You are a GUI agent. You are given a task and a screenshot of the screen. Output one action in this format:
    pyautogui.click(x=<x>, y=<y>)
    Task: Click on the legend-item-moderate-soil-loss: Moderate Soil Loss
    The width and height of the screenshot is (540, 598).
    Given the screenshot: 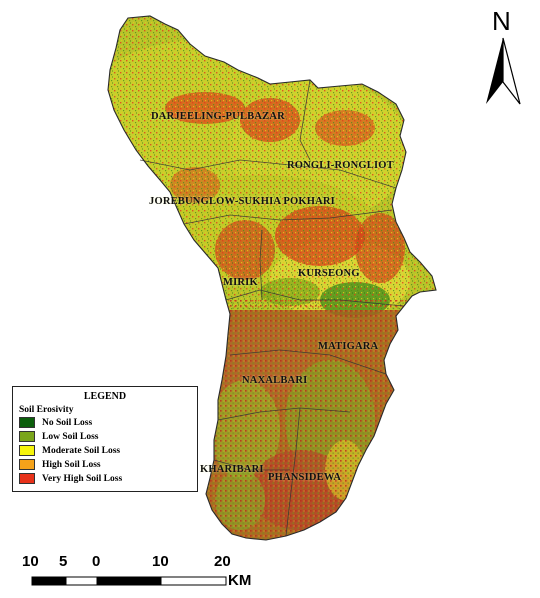 What is the action you would take?
    pyautogui.click(x=69, y=450)
    